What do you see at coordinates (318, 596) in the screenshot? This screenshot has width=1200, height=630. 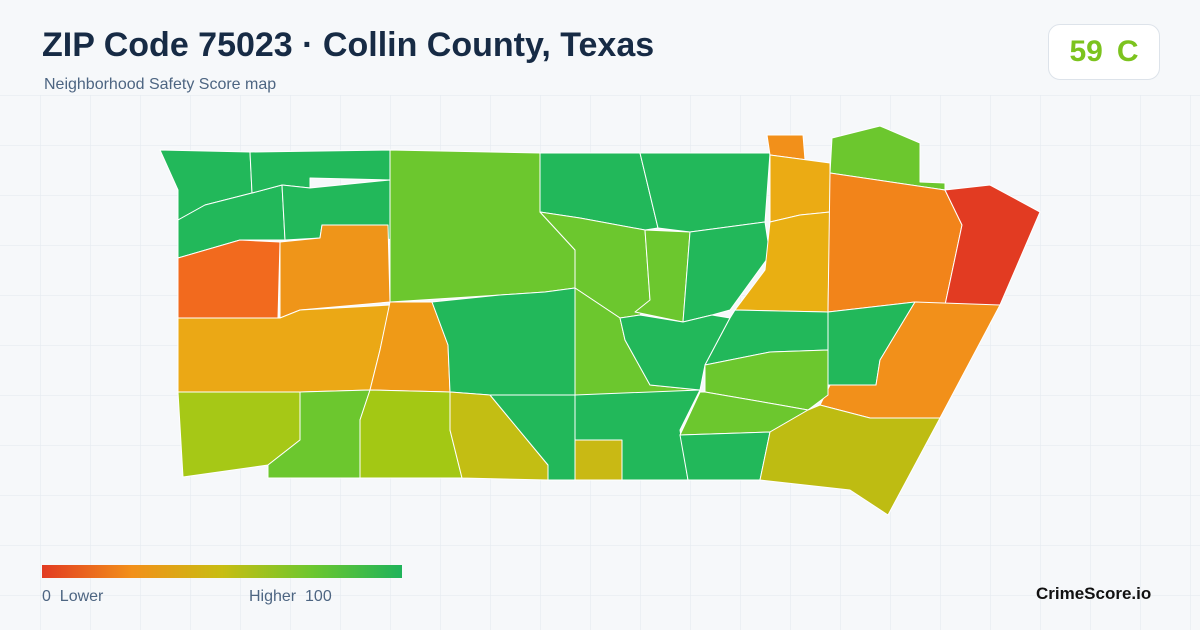 I see `legend-max: 100` at bounding box center [318, 596].